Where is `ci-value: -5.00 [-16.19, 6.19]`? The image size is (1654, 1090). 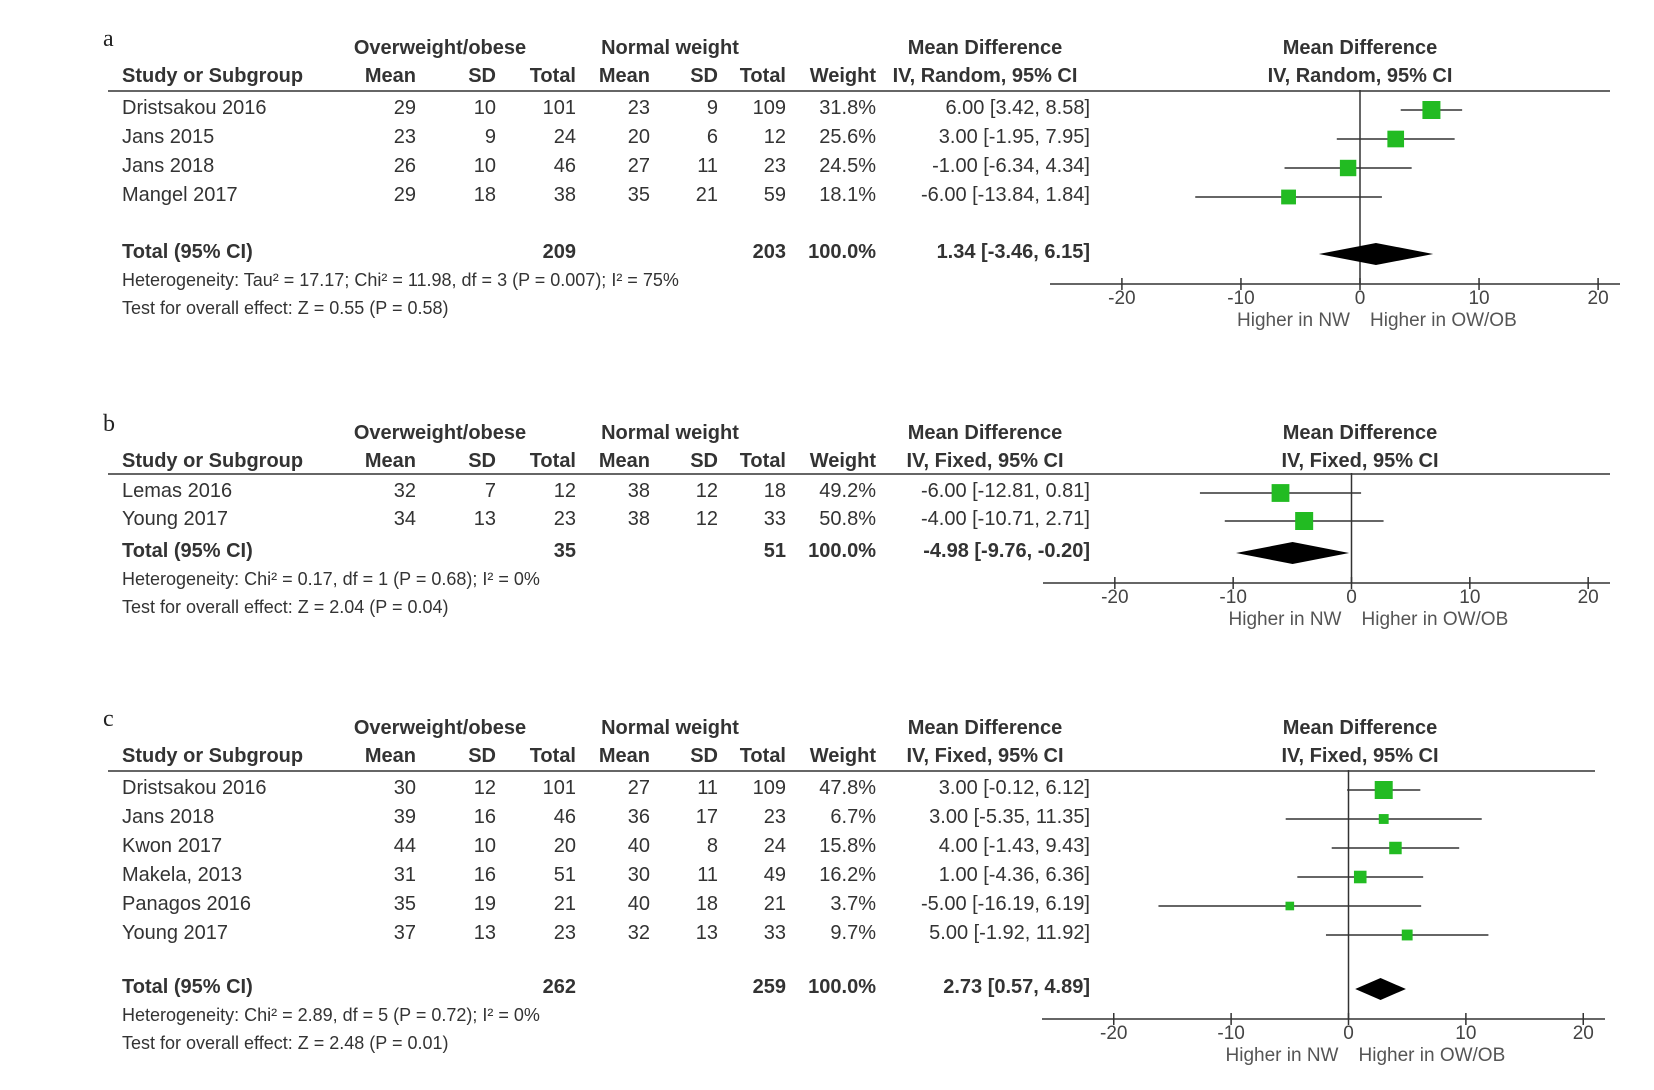 ci-value: -5.00 [-16.19, 6.19] is located at coordinates (1005, 904).